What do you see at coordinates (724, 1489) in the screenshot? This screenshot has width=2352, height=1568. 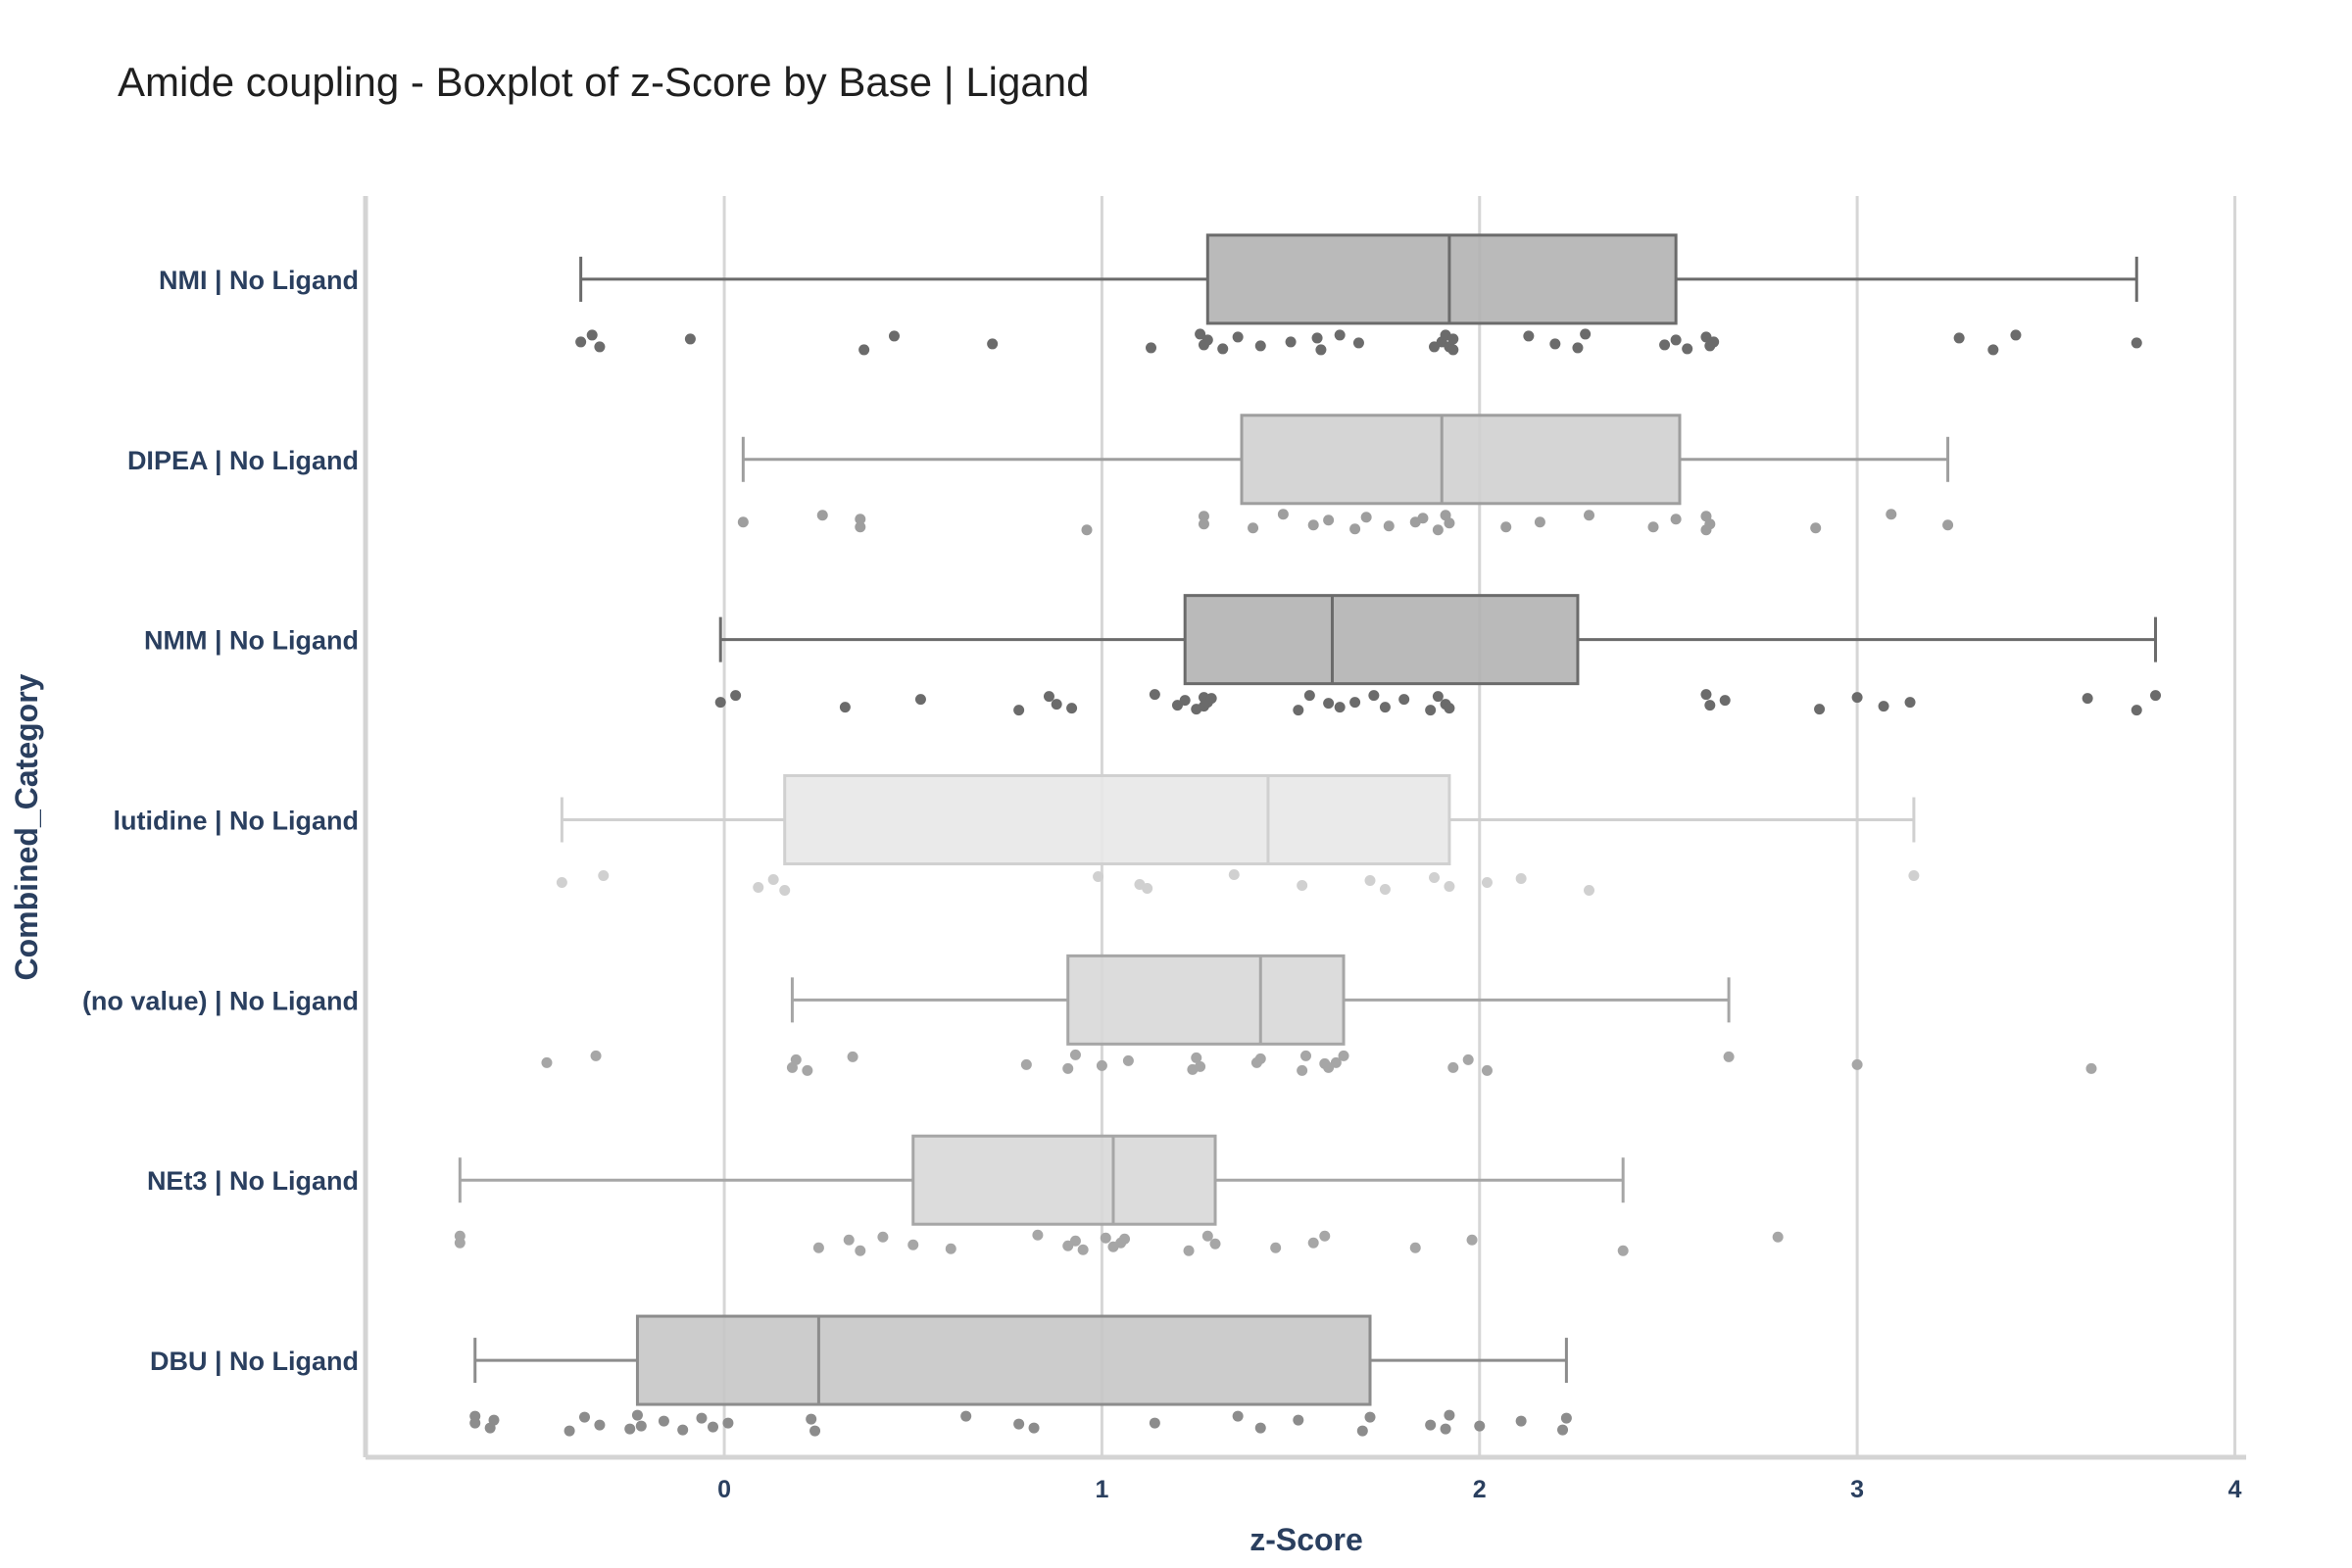 I see `x-tick-label: 0` at bounding box center [724, 1489].